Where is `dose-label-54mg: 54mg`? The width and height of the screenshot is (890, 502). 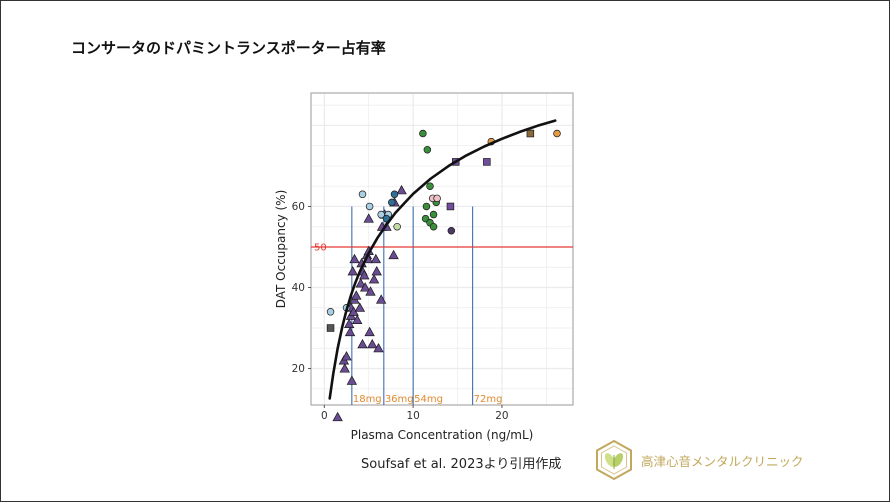
dose-label-54mg: 54mg is located at coordinates (428, 399).